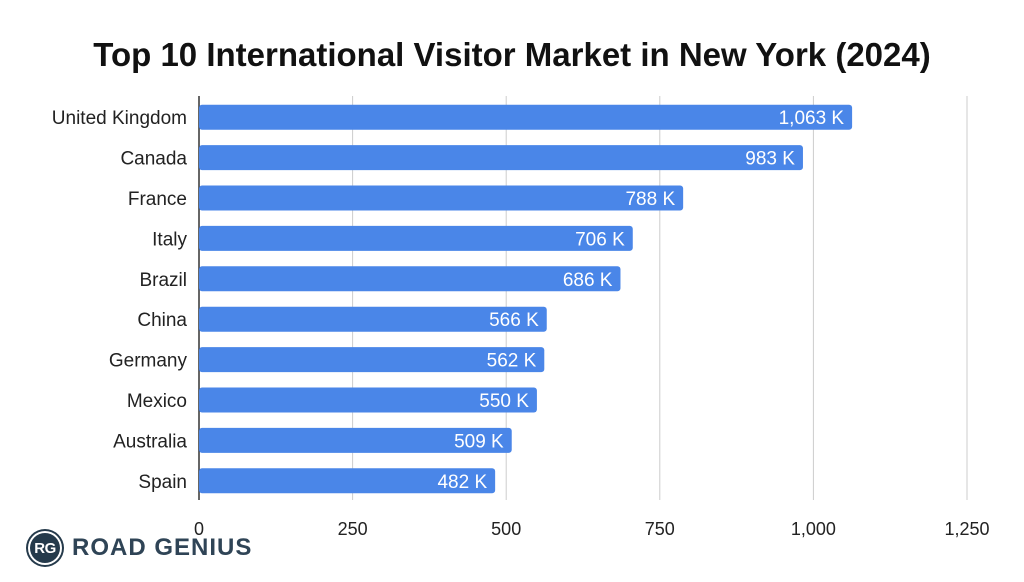  What do you see at coordinates (163, 280) in the screenshot?
I see `category-label: Brazil` at bounding box center [163, 280].